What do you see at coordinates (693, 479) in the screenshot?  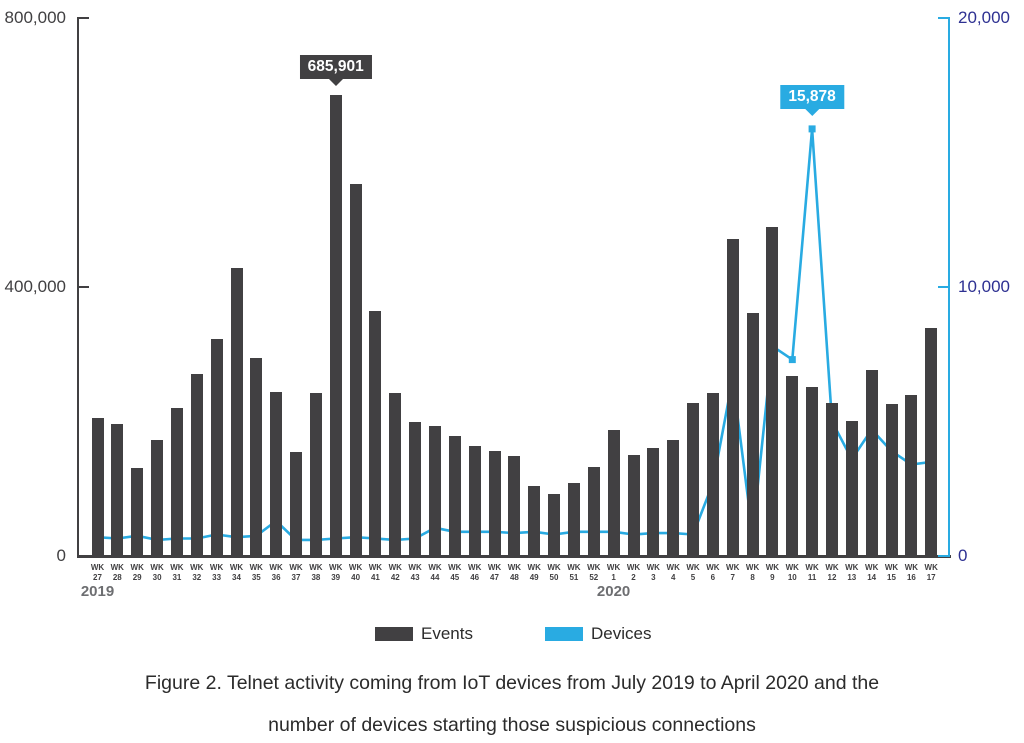 I see `events-bar-wk5` at bounding box center [693, 479].